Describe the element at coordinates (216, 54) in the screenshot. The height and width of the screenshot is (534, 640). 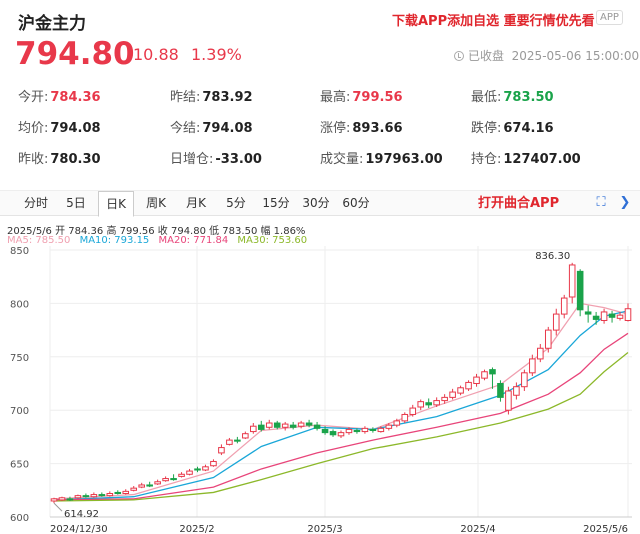
I see `price-change-pct: 1.39%` at that location.